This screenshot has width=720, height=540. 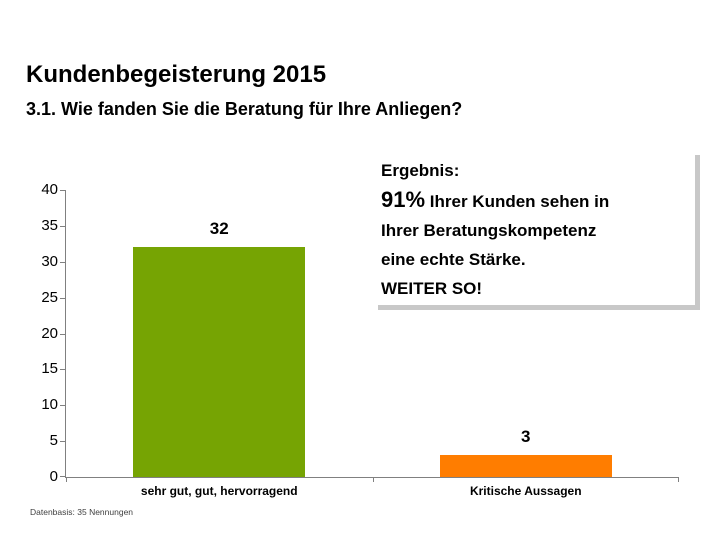 What do you see at coordinates (49, 261) in the screenshot?
I see `y-axis-tick-label: 30` at bounding box center [49, 261].